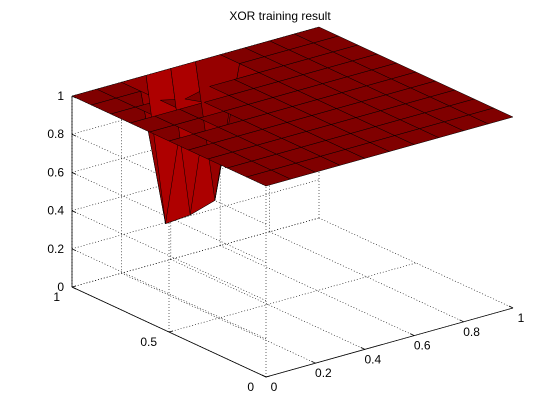 This screenshot has height=420, width=560. I want to click on z-tick-label: 0, so click(60, 287).